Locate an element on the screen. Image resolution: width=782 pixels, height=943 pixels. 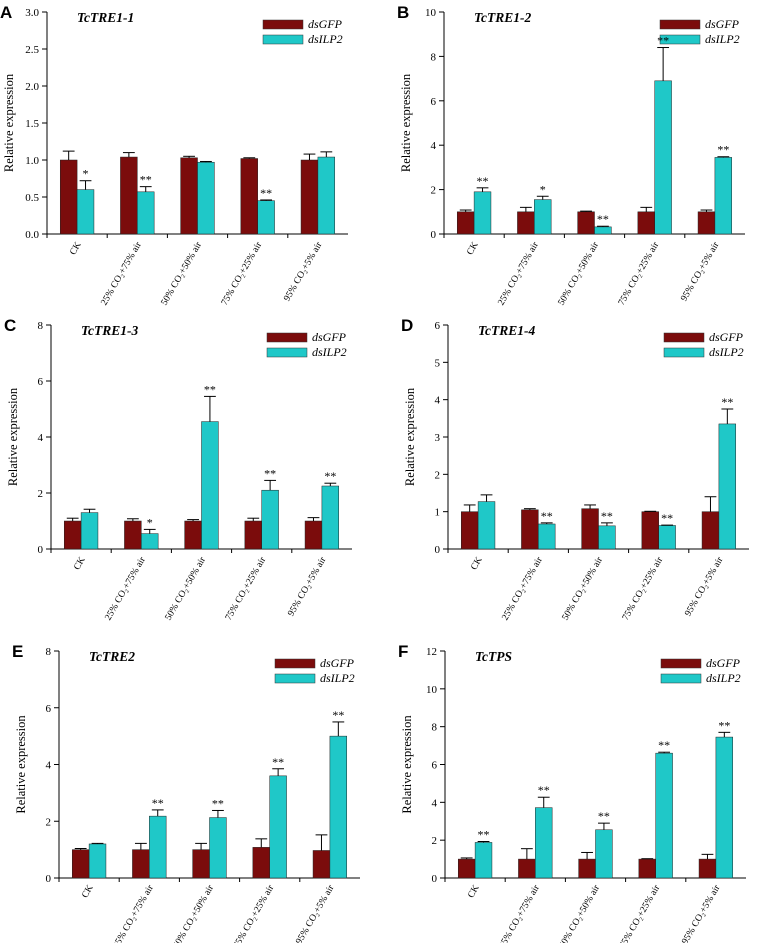
chart-title: TcTRE1-3 is located at coordinates (109, 330).